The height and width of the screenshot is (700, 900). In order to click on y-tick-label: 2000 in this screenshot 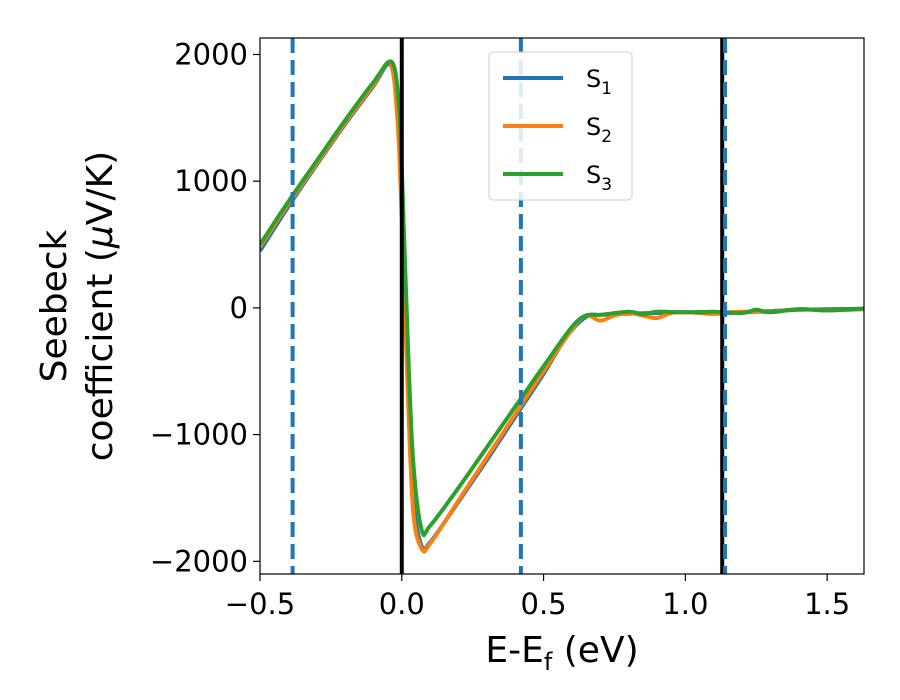, I will do `click(211, 54)`.